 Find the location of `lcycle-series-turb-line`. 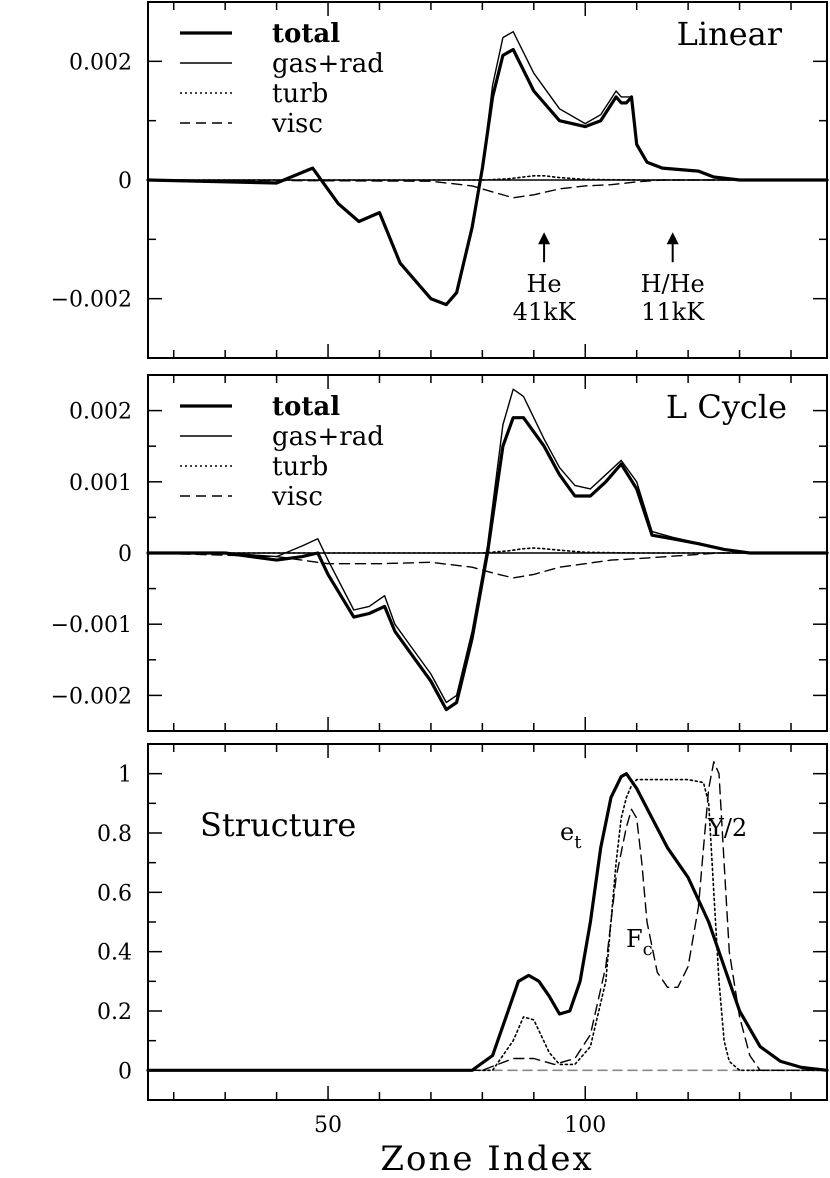

lcycle-series-turb-line is located at coordinates (487, 550).